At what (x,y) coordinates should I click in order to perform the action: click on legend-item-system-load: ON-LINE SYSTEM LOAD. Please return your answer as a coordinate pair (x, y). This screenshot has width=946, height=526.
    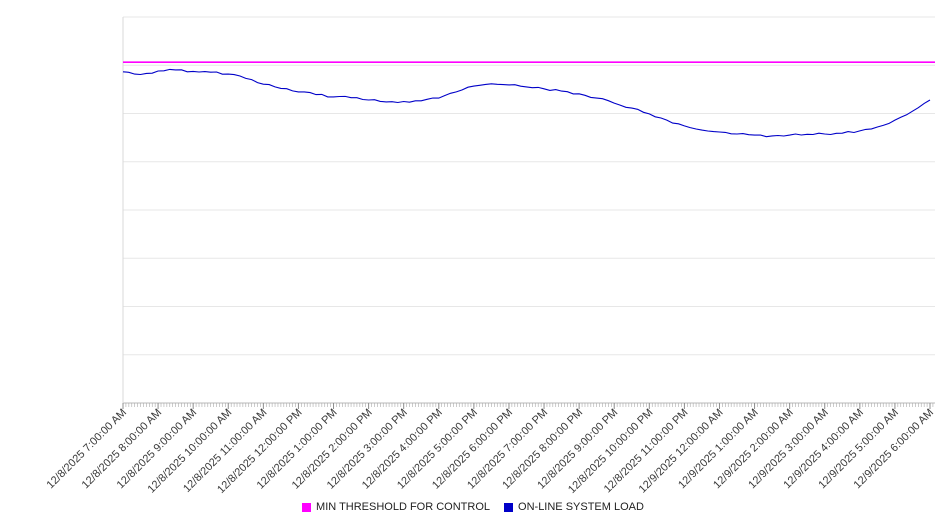
    Looking at the image, I should click on (574, 507).